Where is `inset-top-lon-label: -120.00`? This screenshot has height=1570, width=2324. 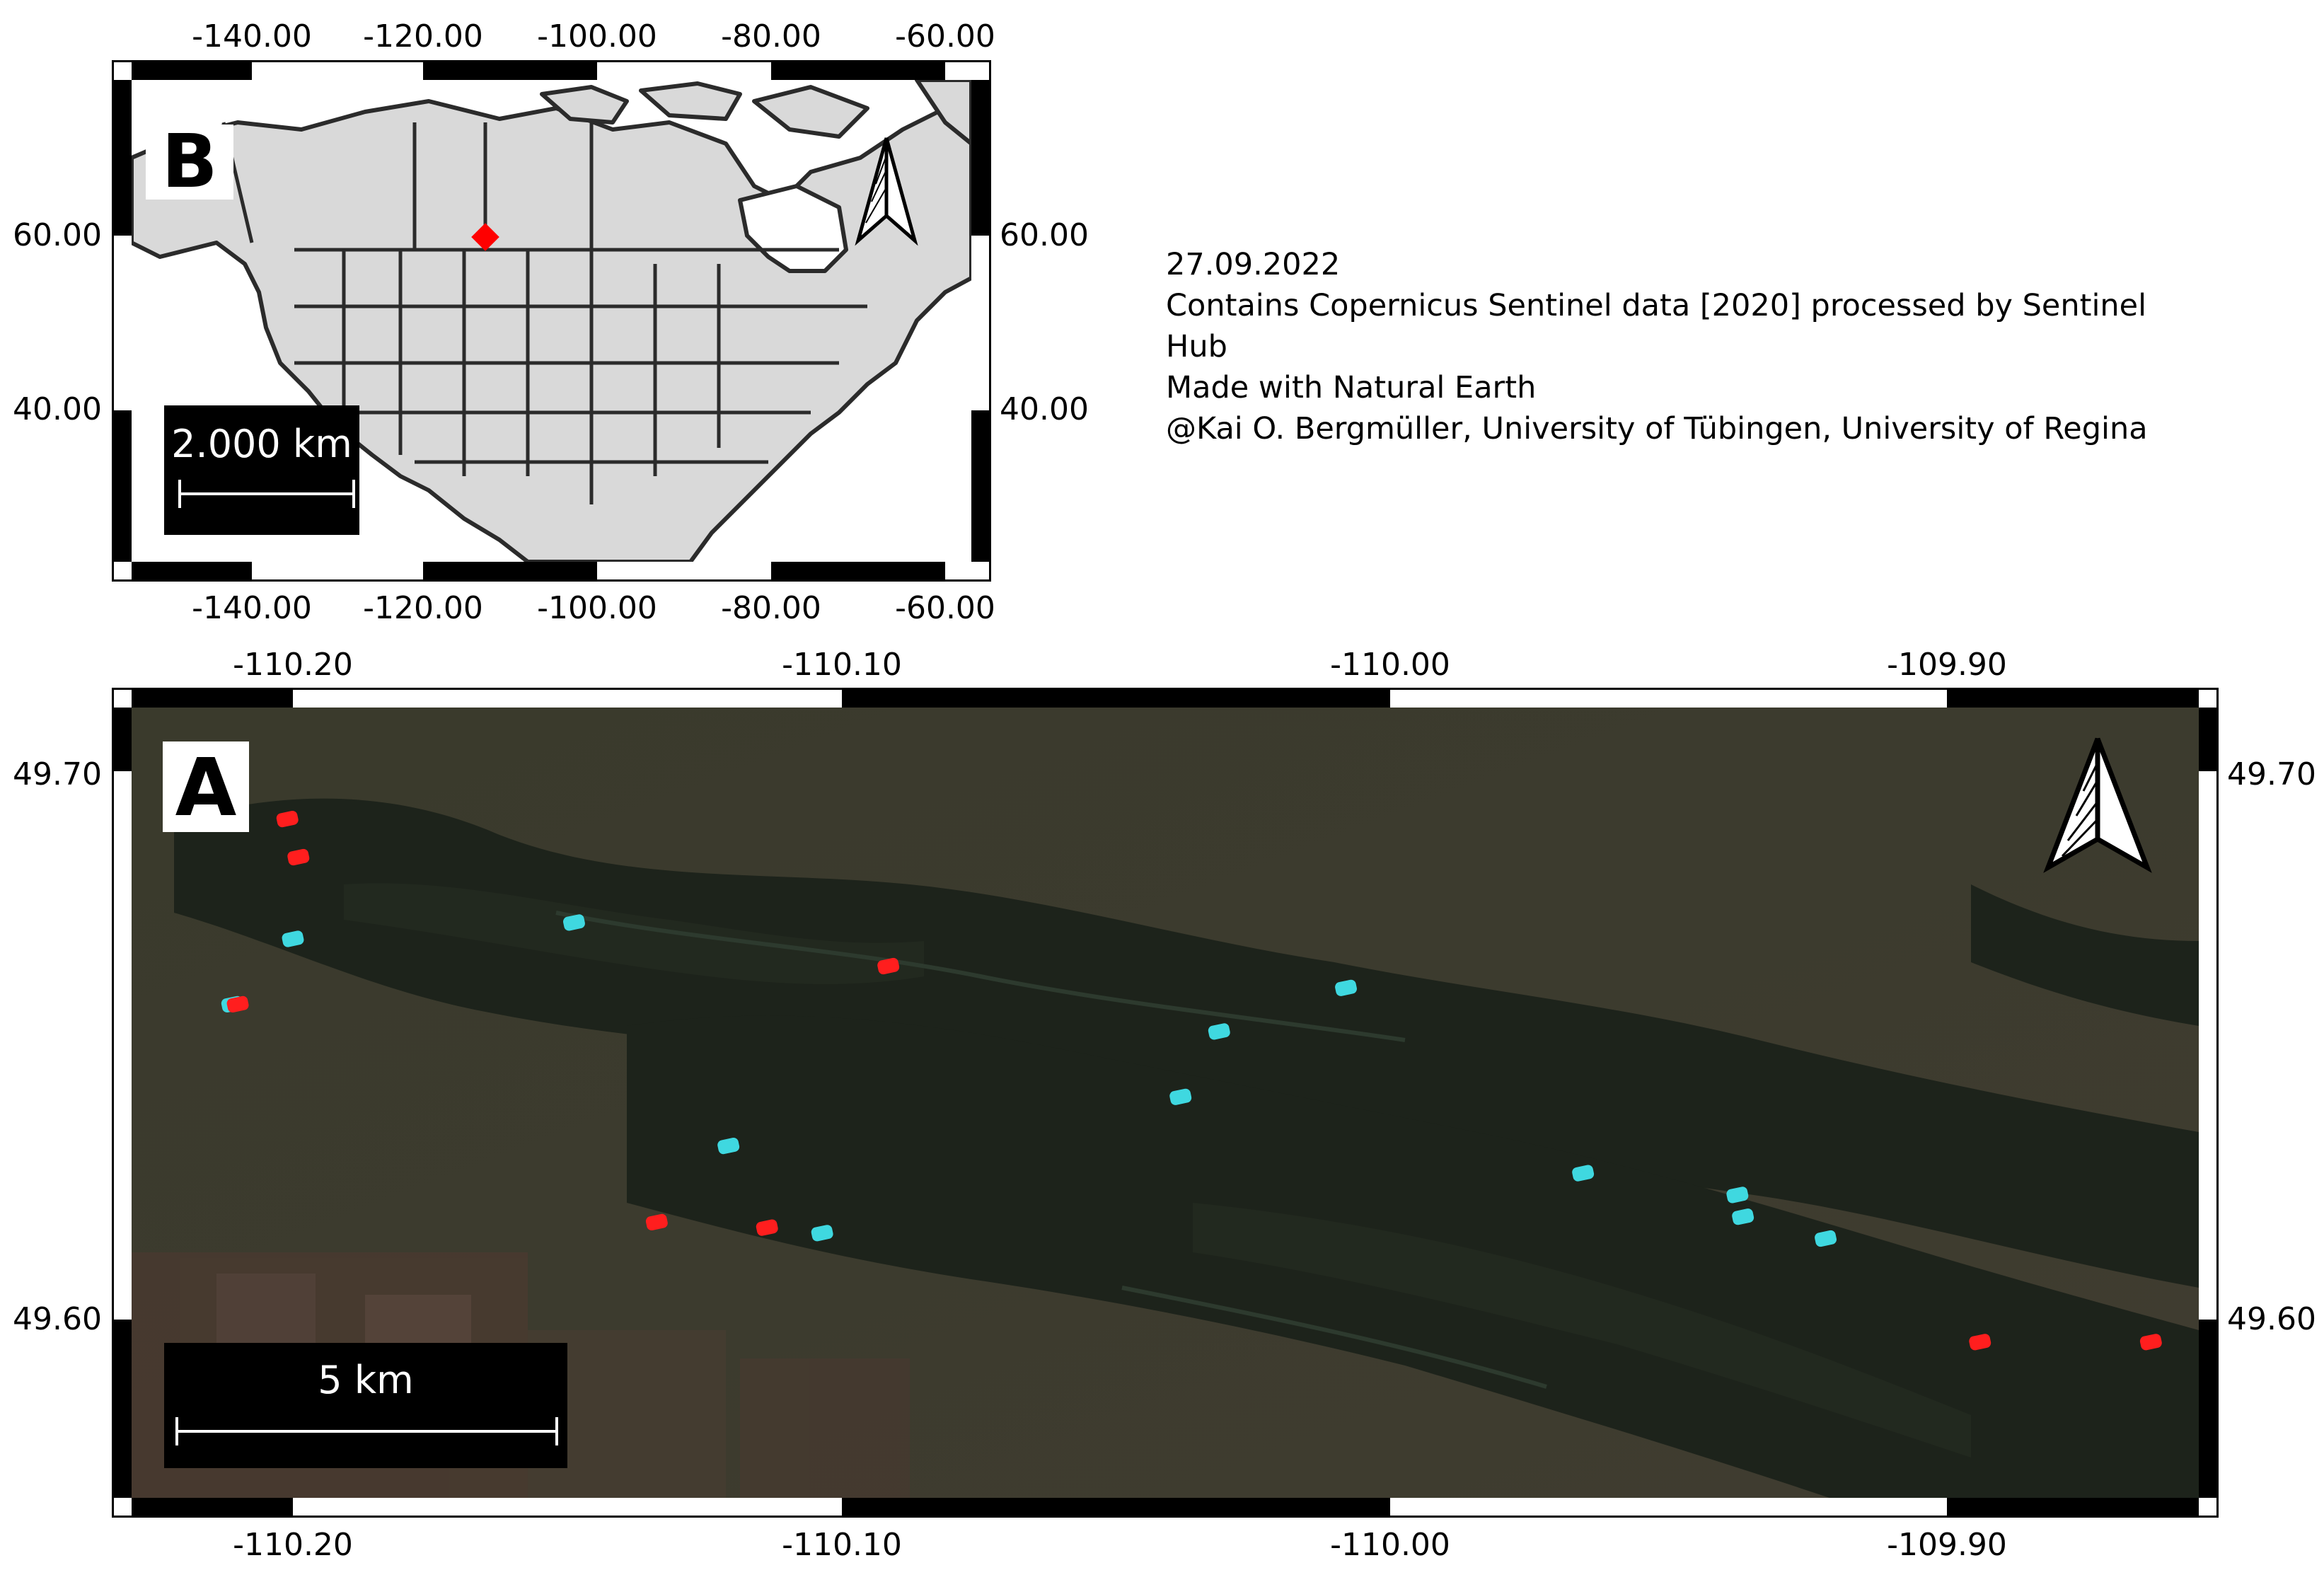 inset-top-lon-label: -120.00 is located at coordinates (423, 36).